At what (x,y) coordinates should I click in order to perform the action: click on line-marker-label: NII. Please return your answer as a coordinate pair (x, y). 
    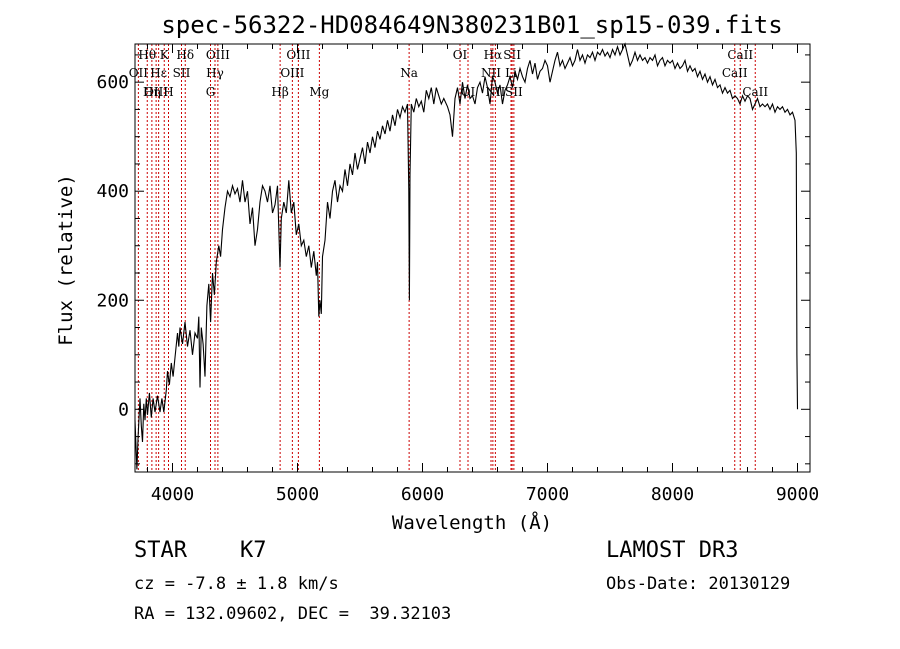
    Looking at the image, I should click on (491, 73).